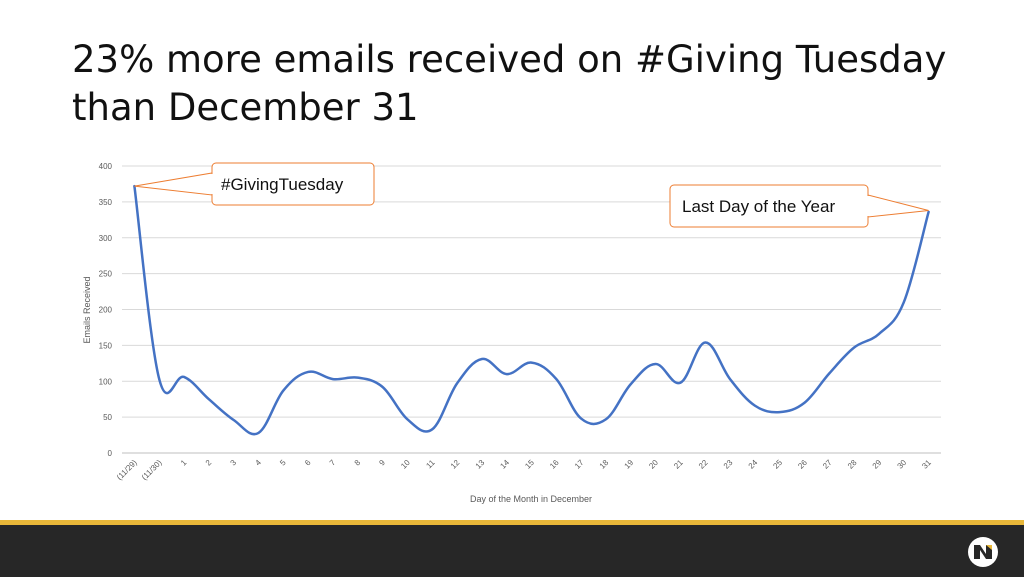 Image resolution: width=1024 pixels, height=577 pixels. Describe the element at coordinates (877, 464) in the screenshot. I see `x-tick-label: 29` at that location.